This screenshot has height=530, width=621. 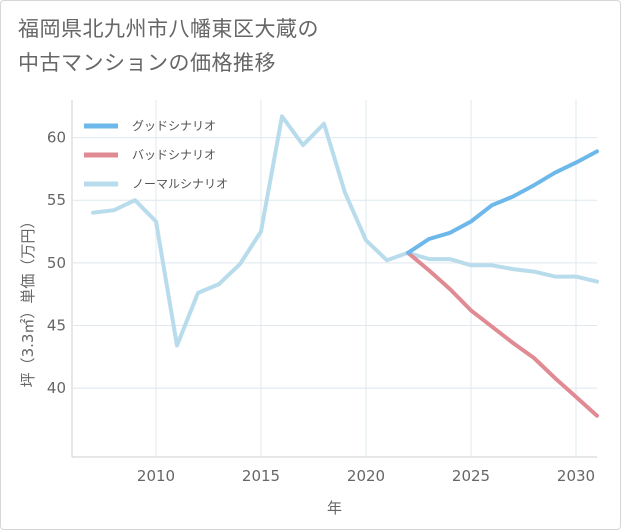 What do you see at coordinates (576, 476) in the screenshot?
I see `x-tick-label: 2030` at bounding box center [576, 476].